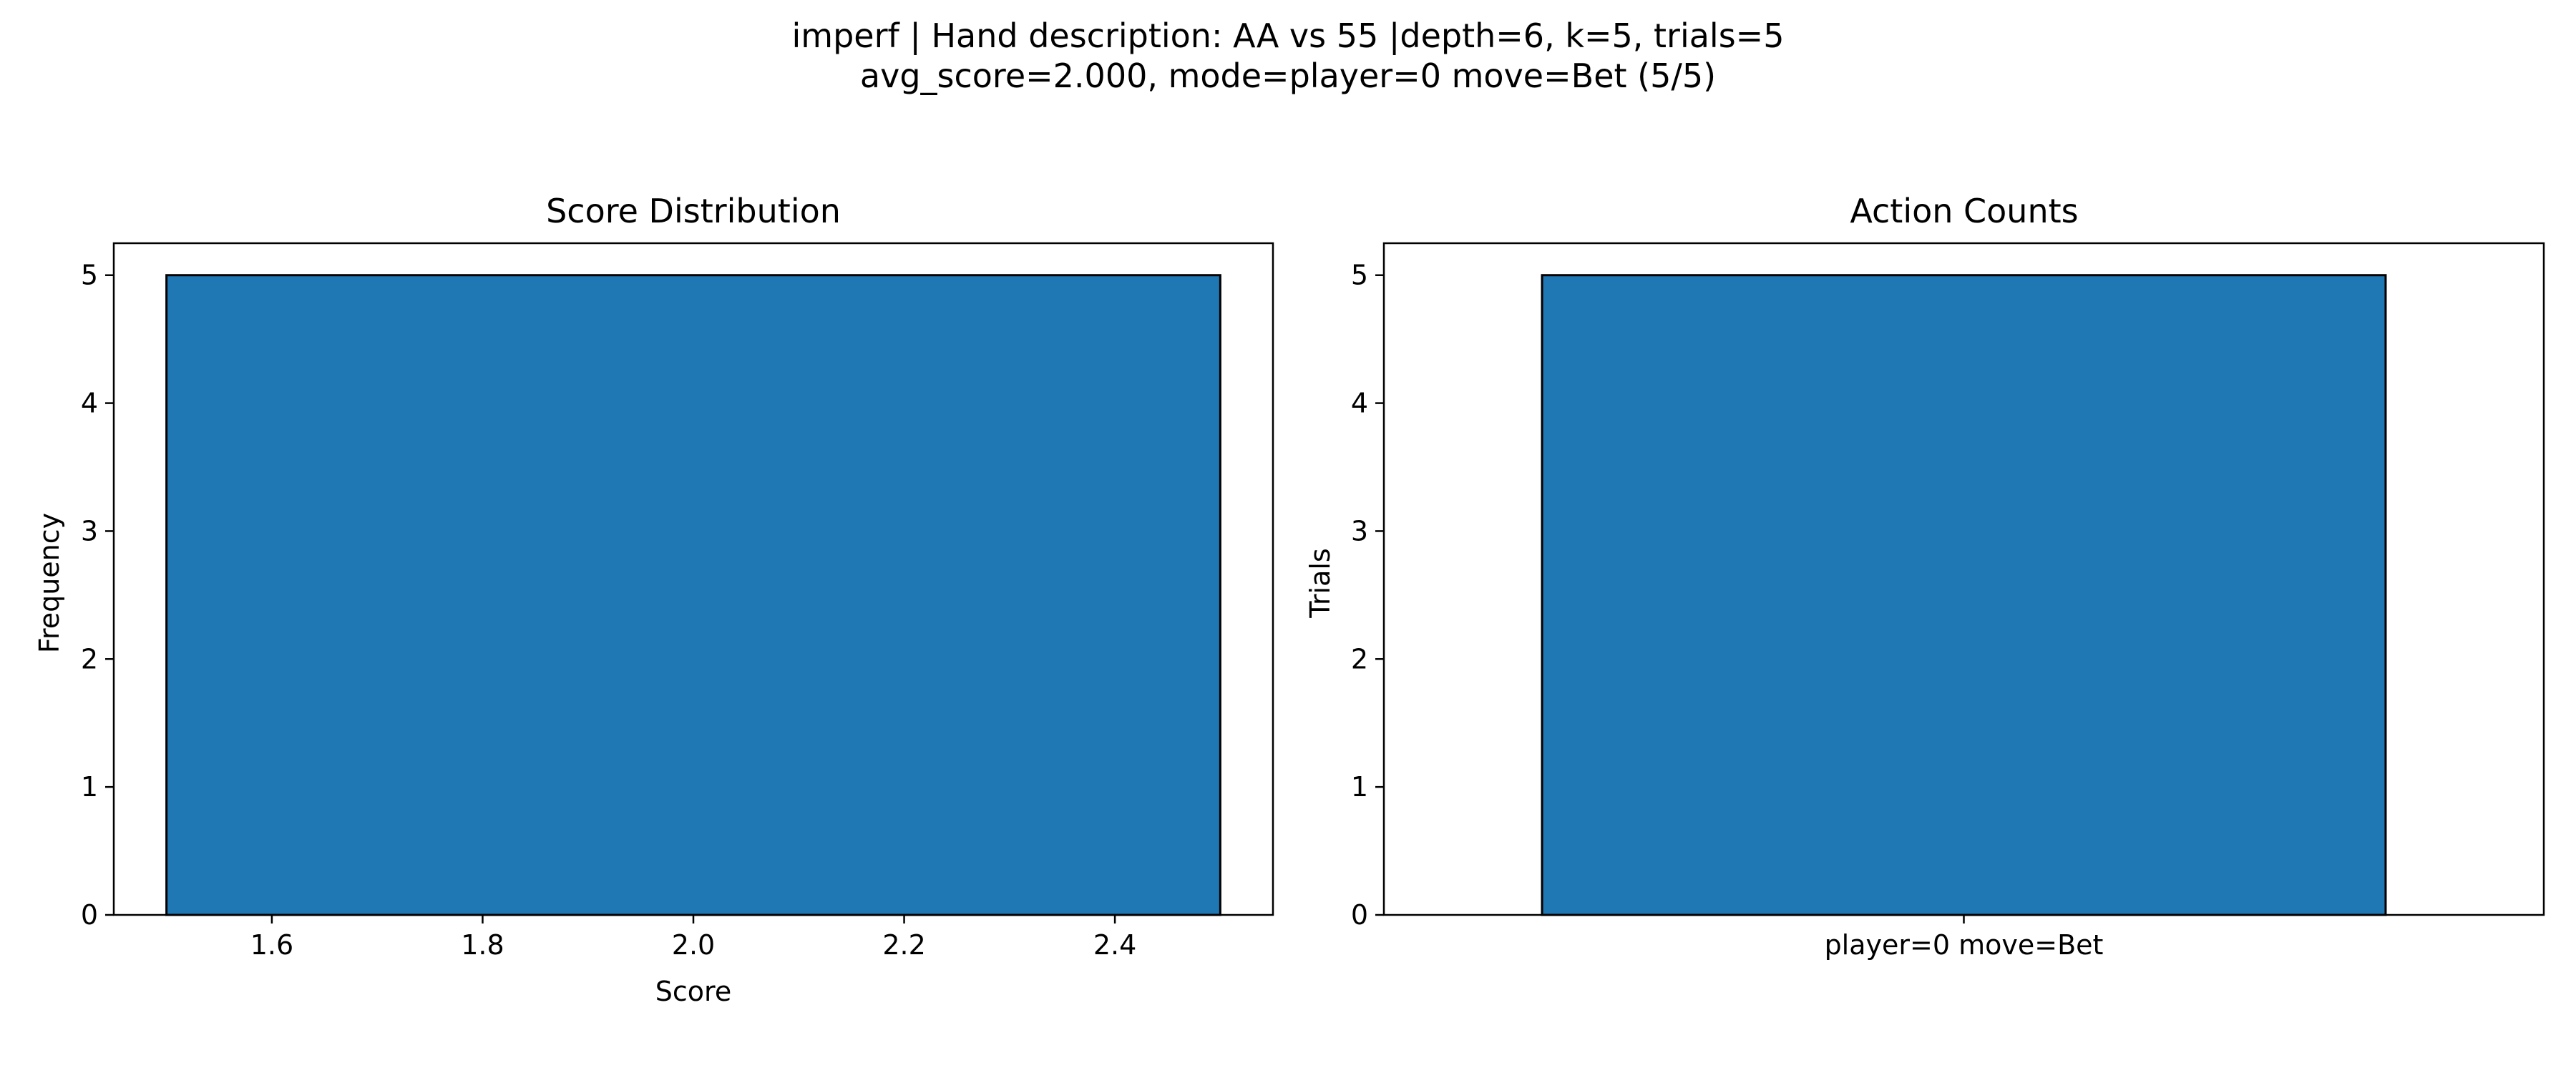 The width and height of the screenshot is (2576, 1073). I want to click on score-distribution-x-tick-label: 1.6, so click(271, 945).